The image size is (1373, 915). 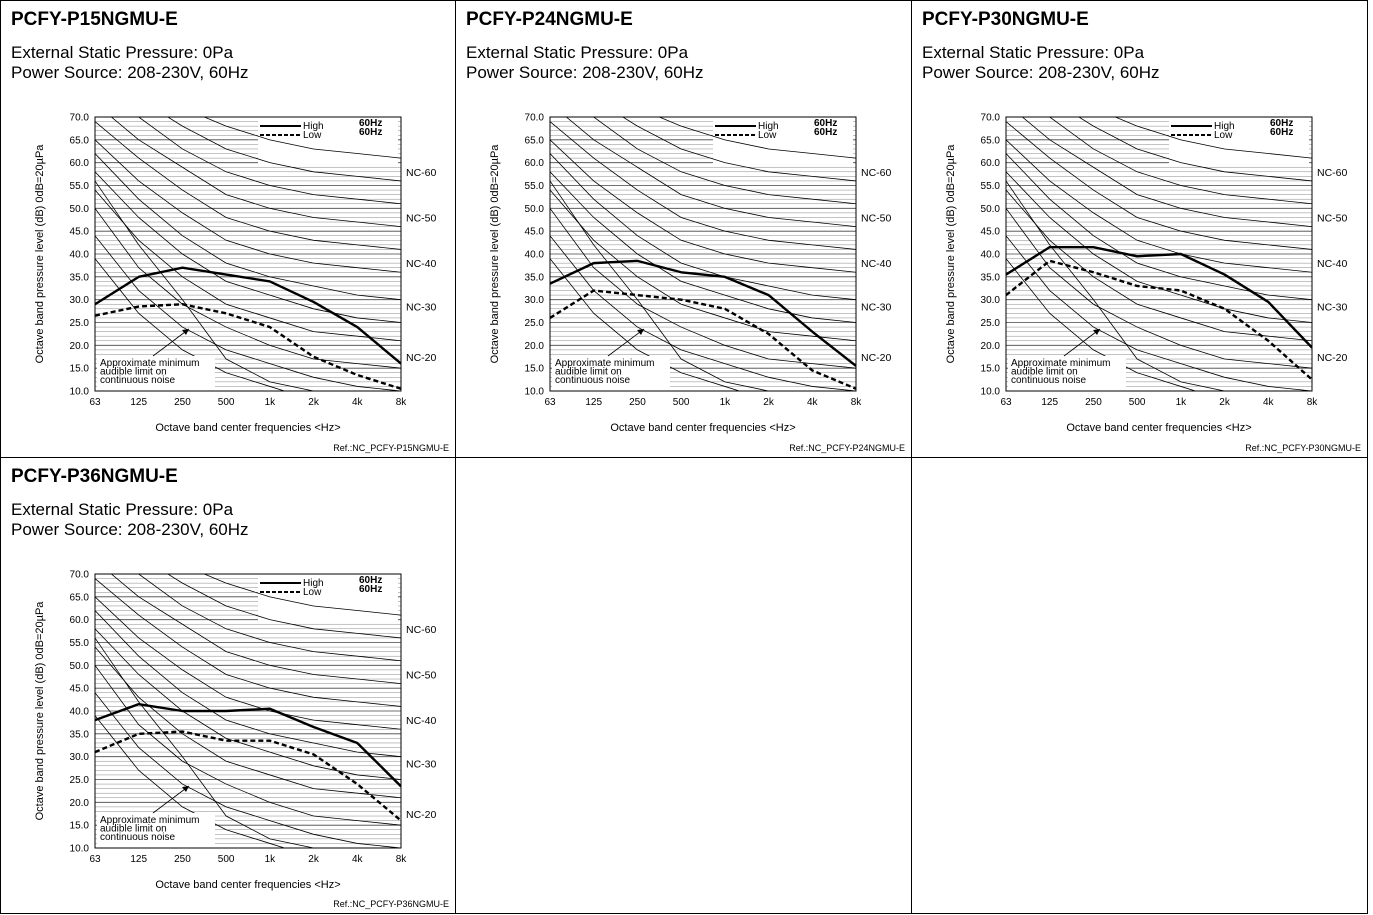 I want to click on legend-high-freq: 60Hz, so click(x=370, y=580).